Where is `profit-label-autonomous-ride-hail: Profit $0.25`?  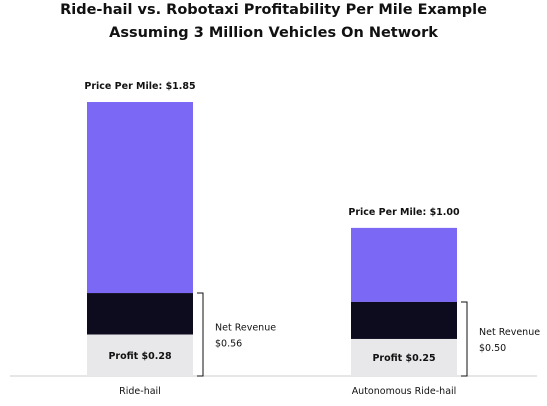 profit-label-autonomous-ride-hail: Profit $0.25 is located at coordinates (403, 358).